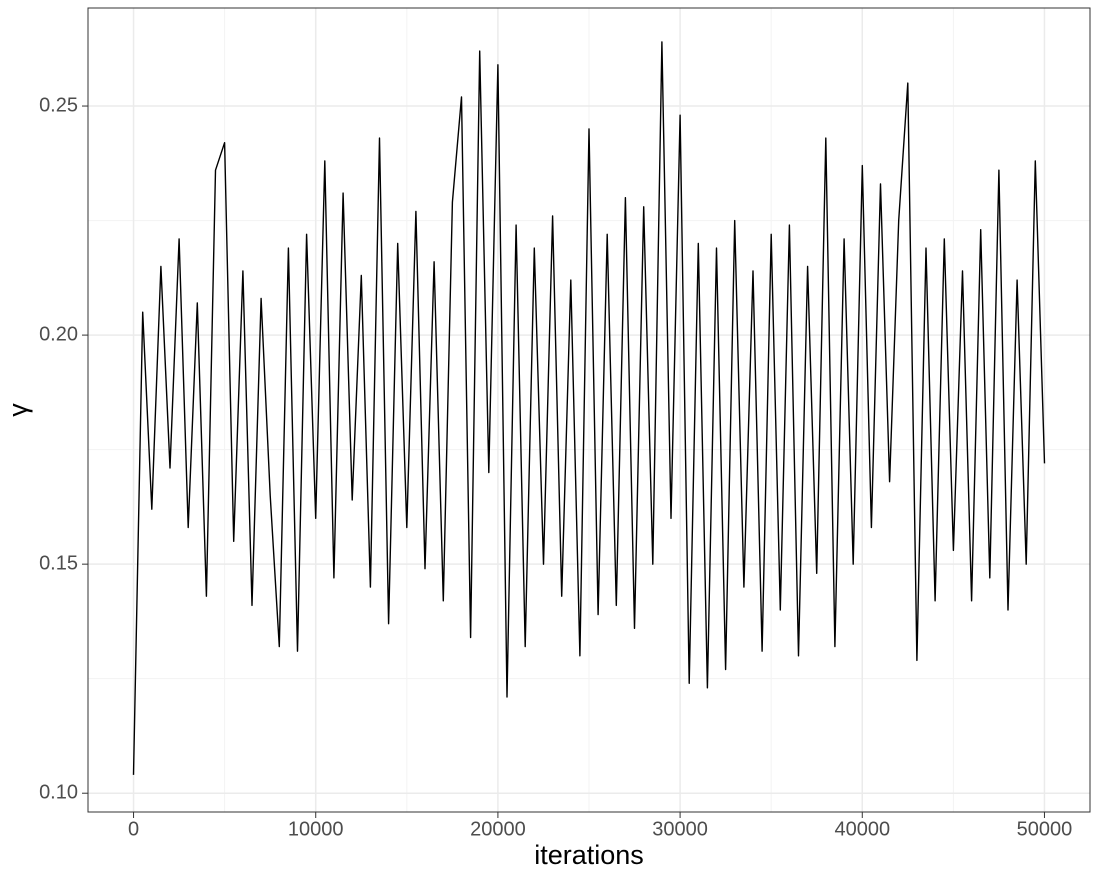 This screenshot has width=1100, height=885. What do you see at coordinates (589, 855) in the screenshot?
I see `x-axis-title: iterations` at bounding box center [589, 855].